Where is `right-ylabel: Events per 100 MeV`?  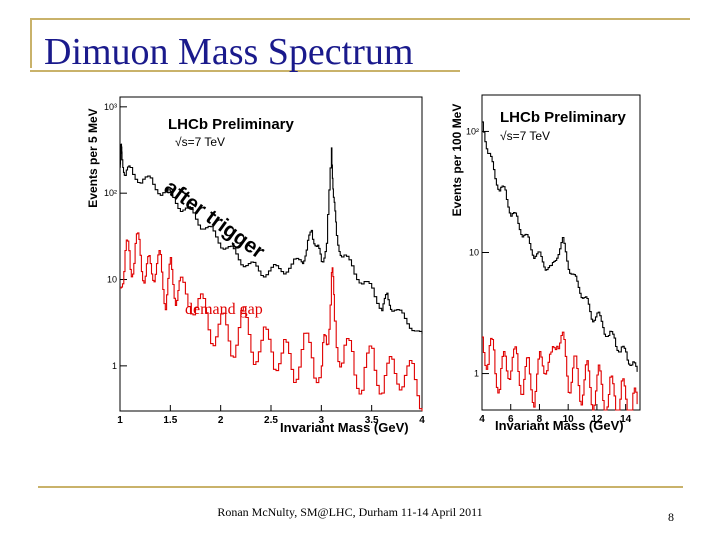 right-ylabel: Events per 100 MeV is located at coordinates (457, 160).